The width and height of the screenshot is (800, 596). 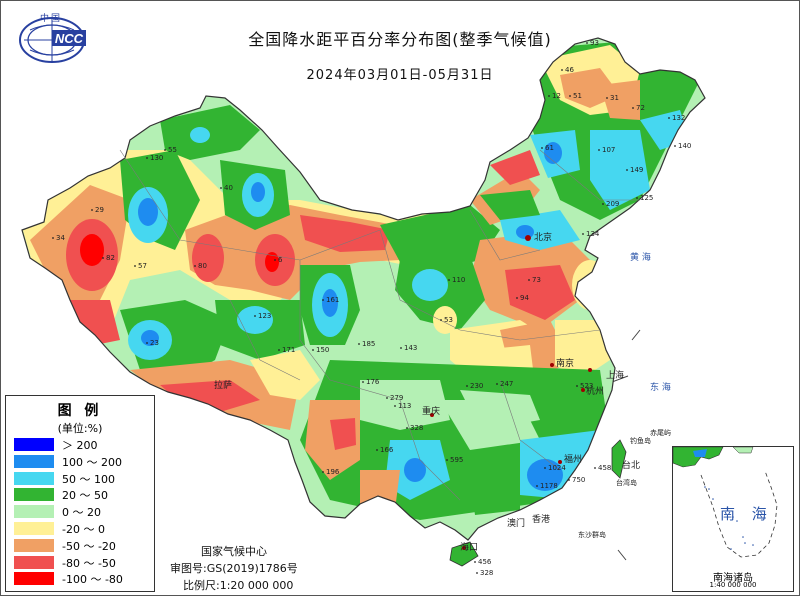 What do you see at coordinates (549, 486) in the screenshot?
I see `station-value: 1178` at bounding box center [549, 486].